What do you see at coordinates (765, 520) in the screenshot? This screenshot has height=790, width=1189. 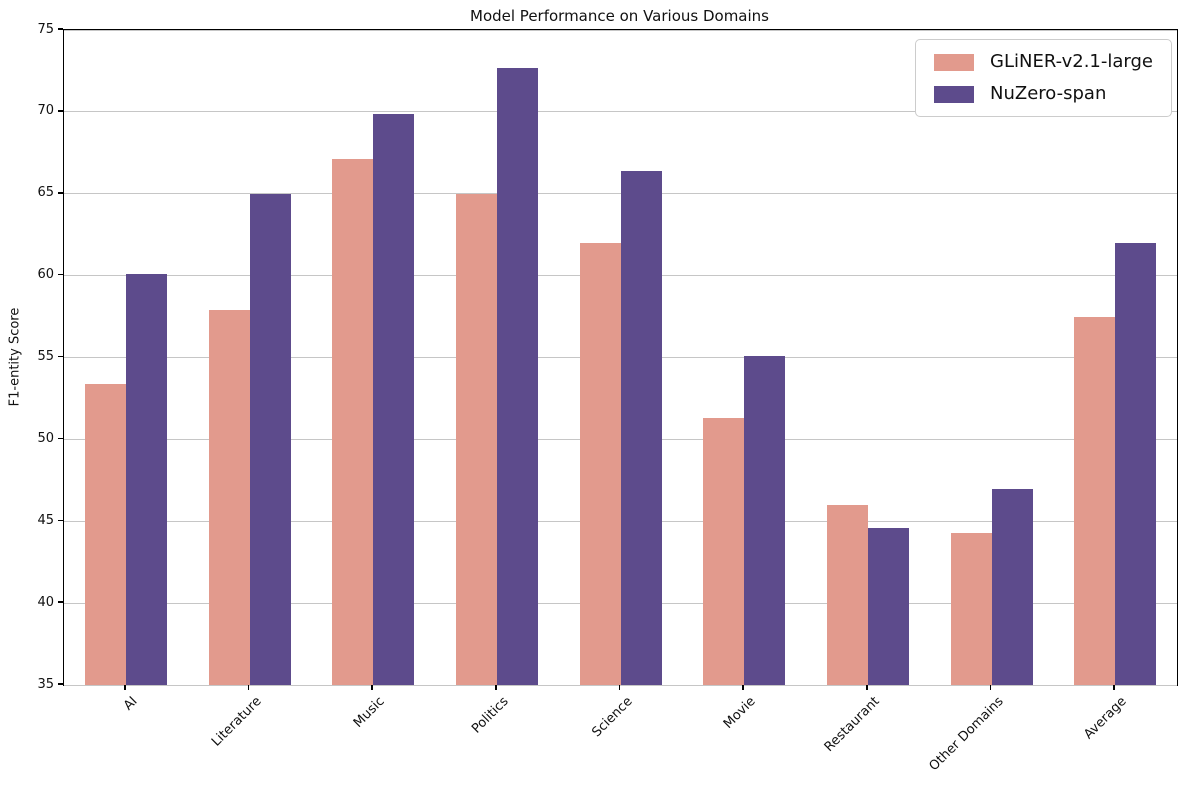 I see `bar-nuzero-span-movie` at bounding box center [765, 520].